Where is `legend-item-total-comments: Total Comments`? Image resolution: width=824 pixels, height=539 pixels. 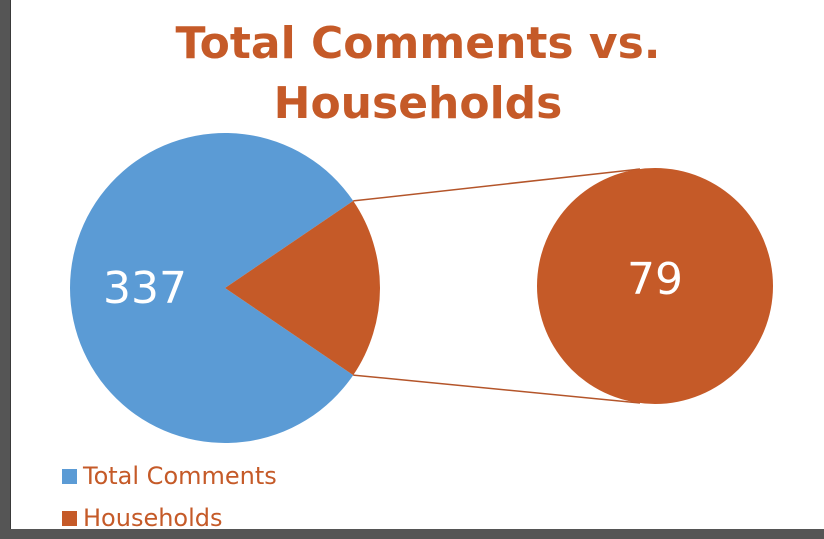
legend-item-total-comments: Total Comments is located at coordinates (169, 476).